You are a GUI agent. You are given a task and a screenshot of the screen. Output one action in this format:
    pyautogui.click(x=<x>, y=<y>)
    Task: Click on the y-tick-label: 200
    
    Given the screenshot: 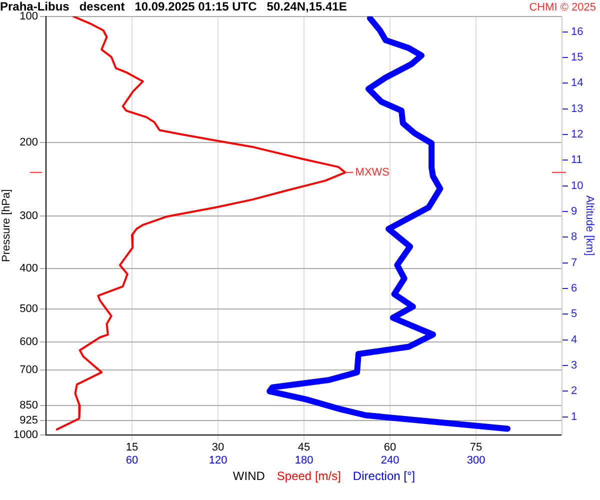 What is the action you would take?
    pyautogui.click(x=29, y=142)
    